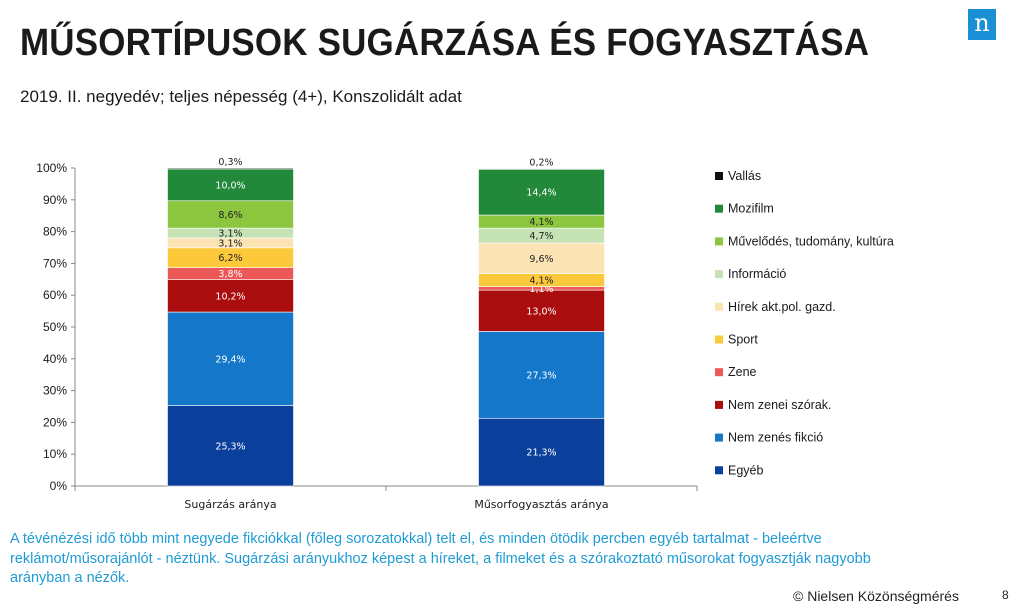  I want to click on data-label: 10,0%, so click(230, 185).